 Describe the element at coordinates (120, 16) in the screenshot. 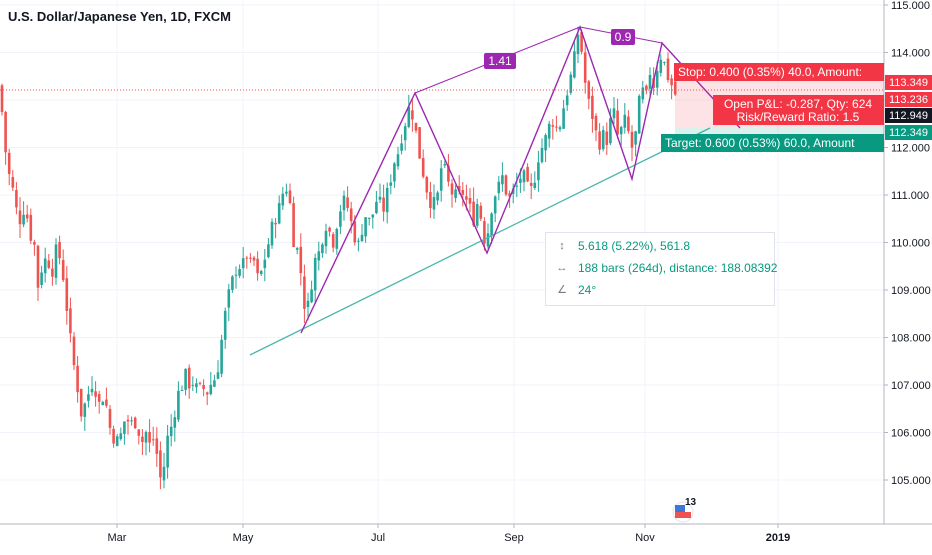

I see `page-title: U.S. Dollar/Japanese Yen, 1D, FXCM` at that location.